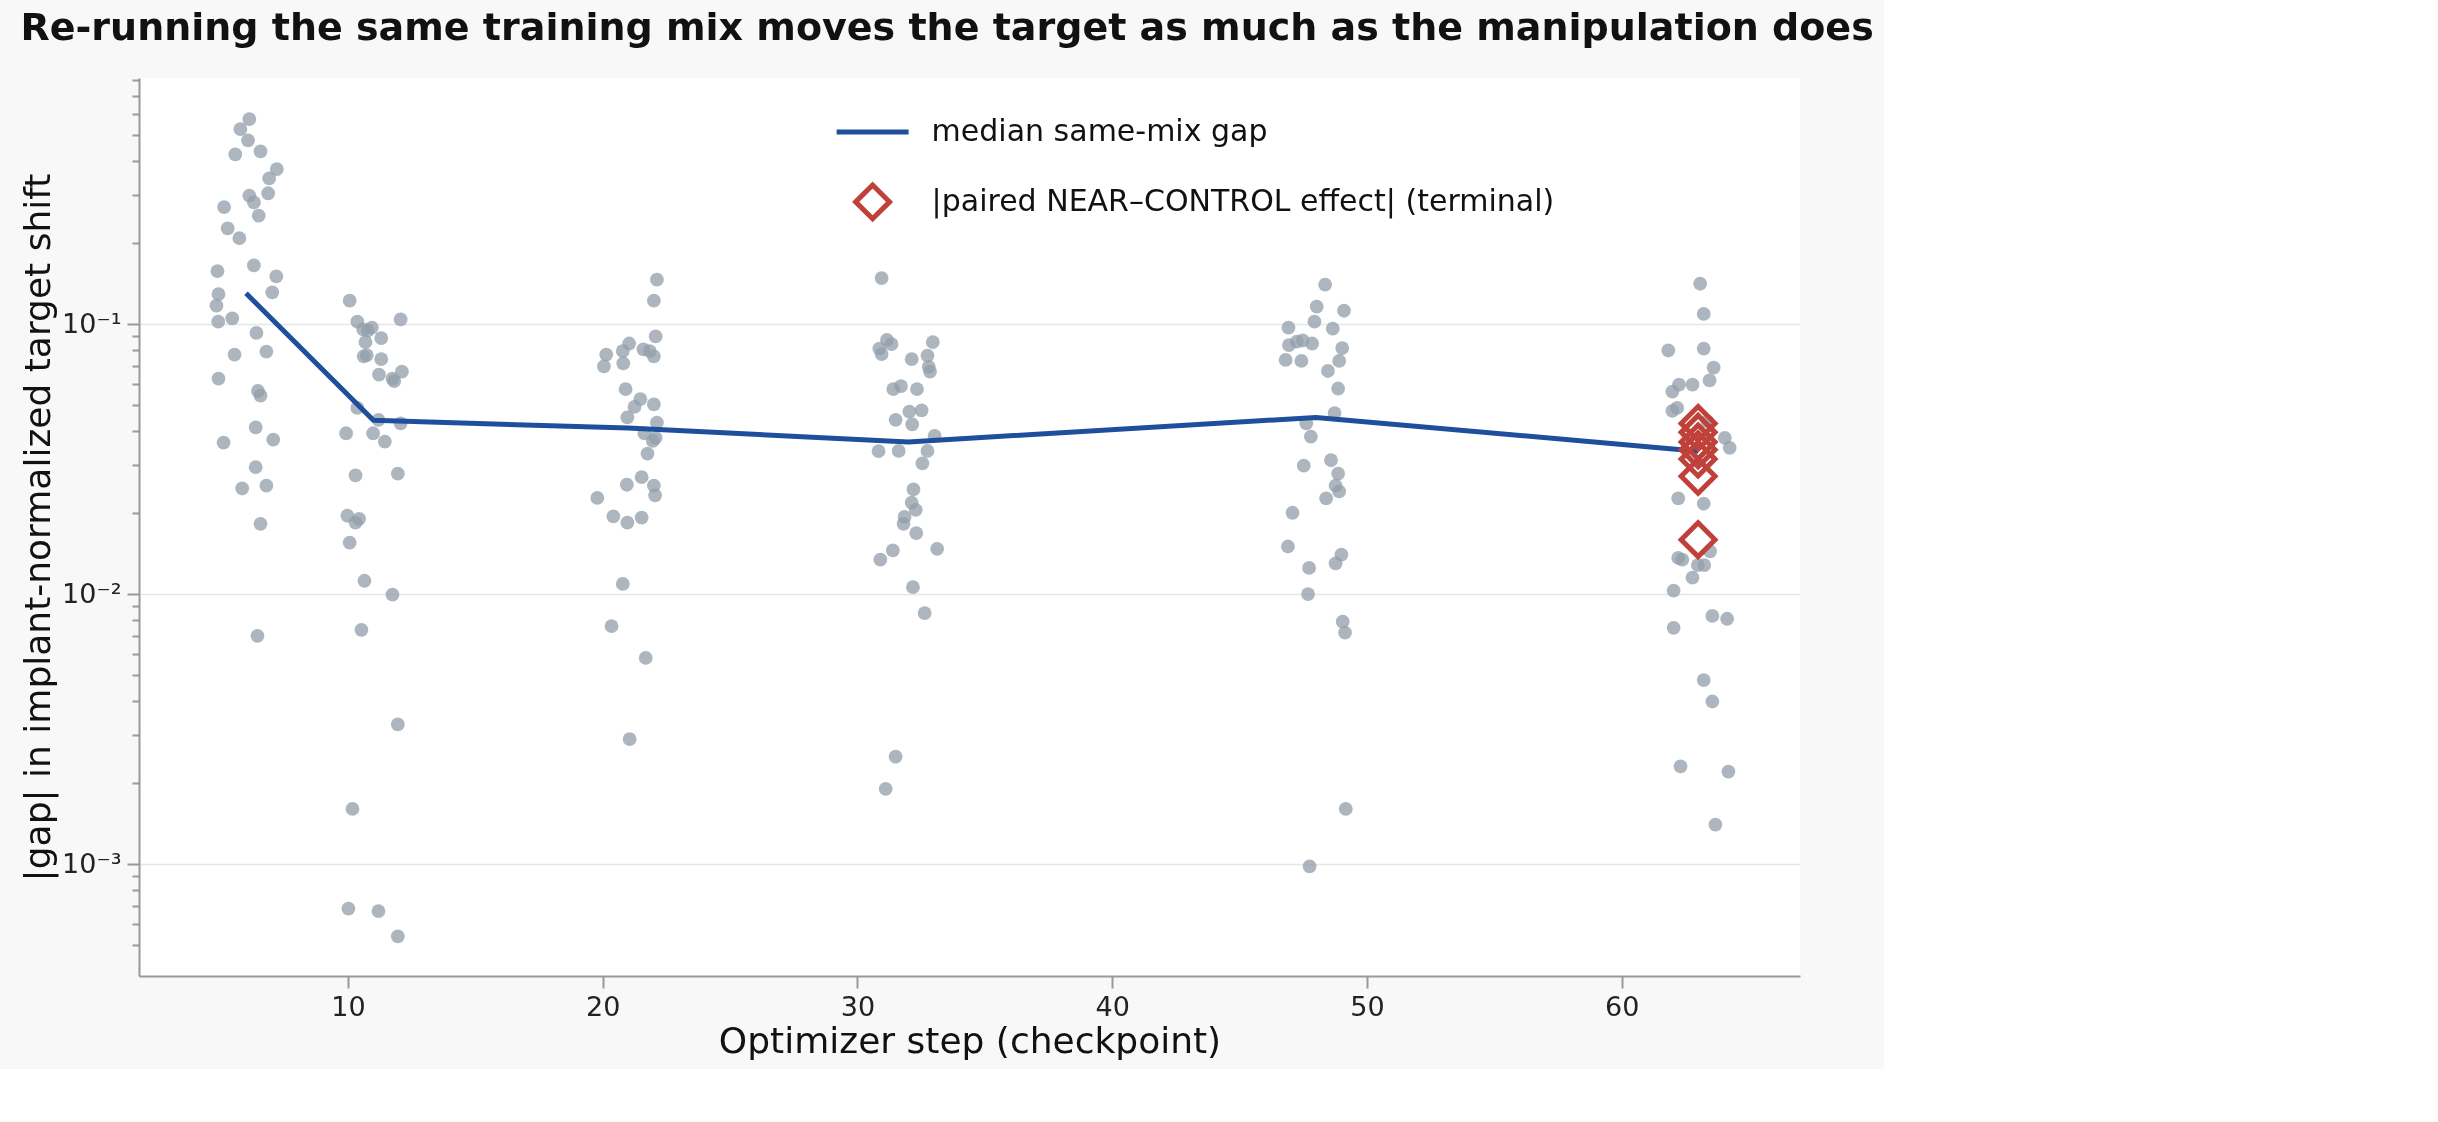 The height and width of the screenshot is (1122, 2438). I want to click on legend-label: median same-mix gap, so click(1099, 130).